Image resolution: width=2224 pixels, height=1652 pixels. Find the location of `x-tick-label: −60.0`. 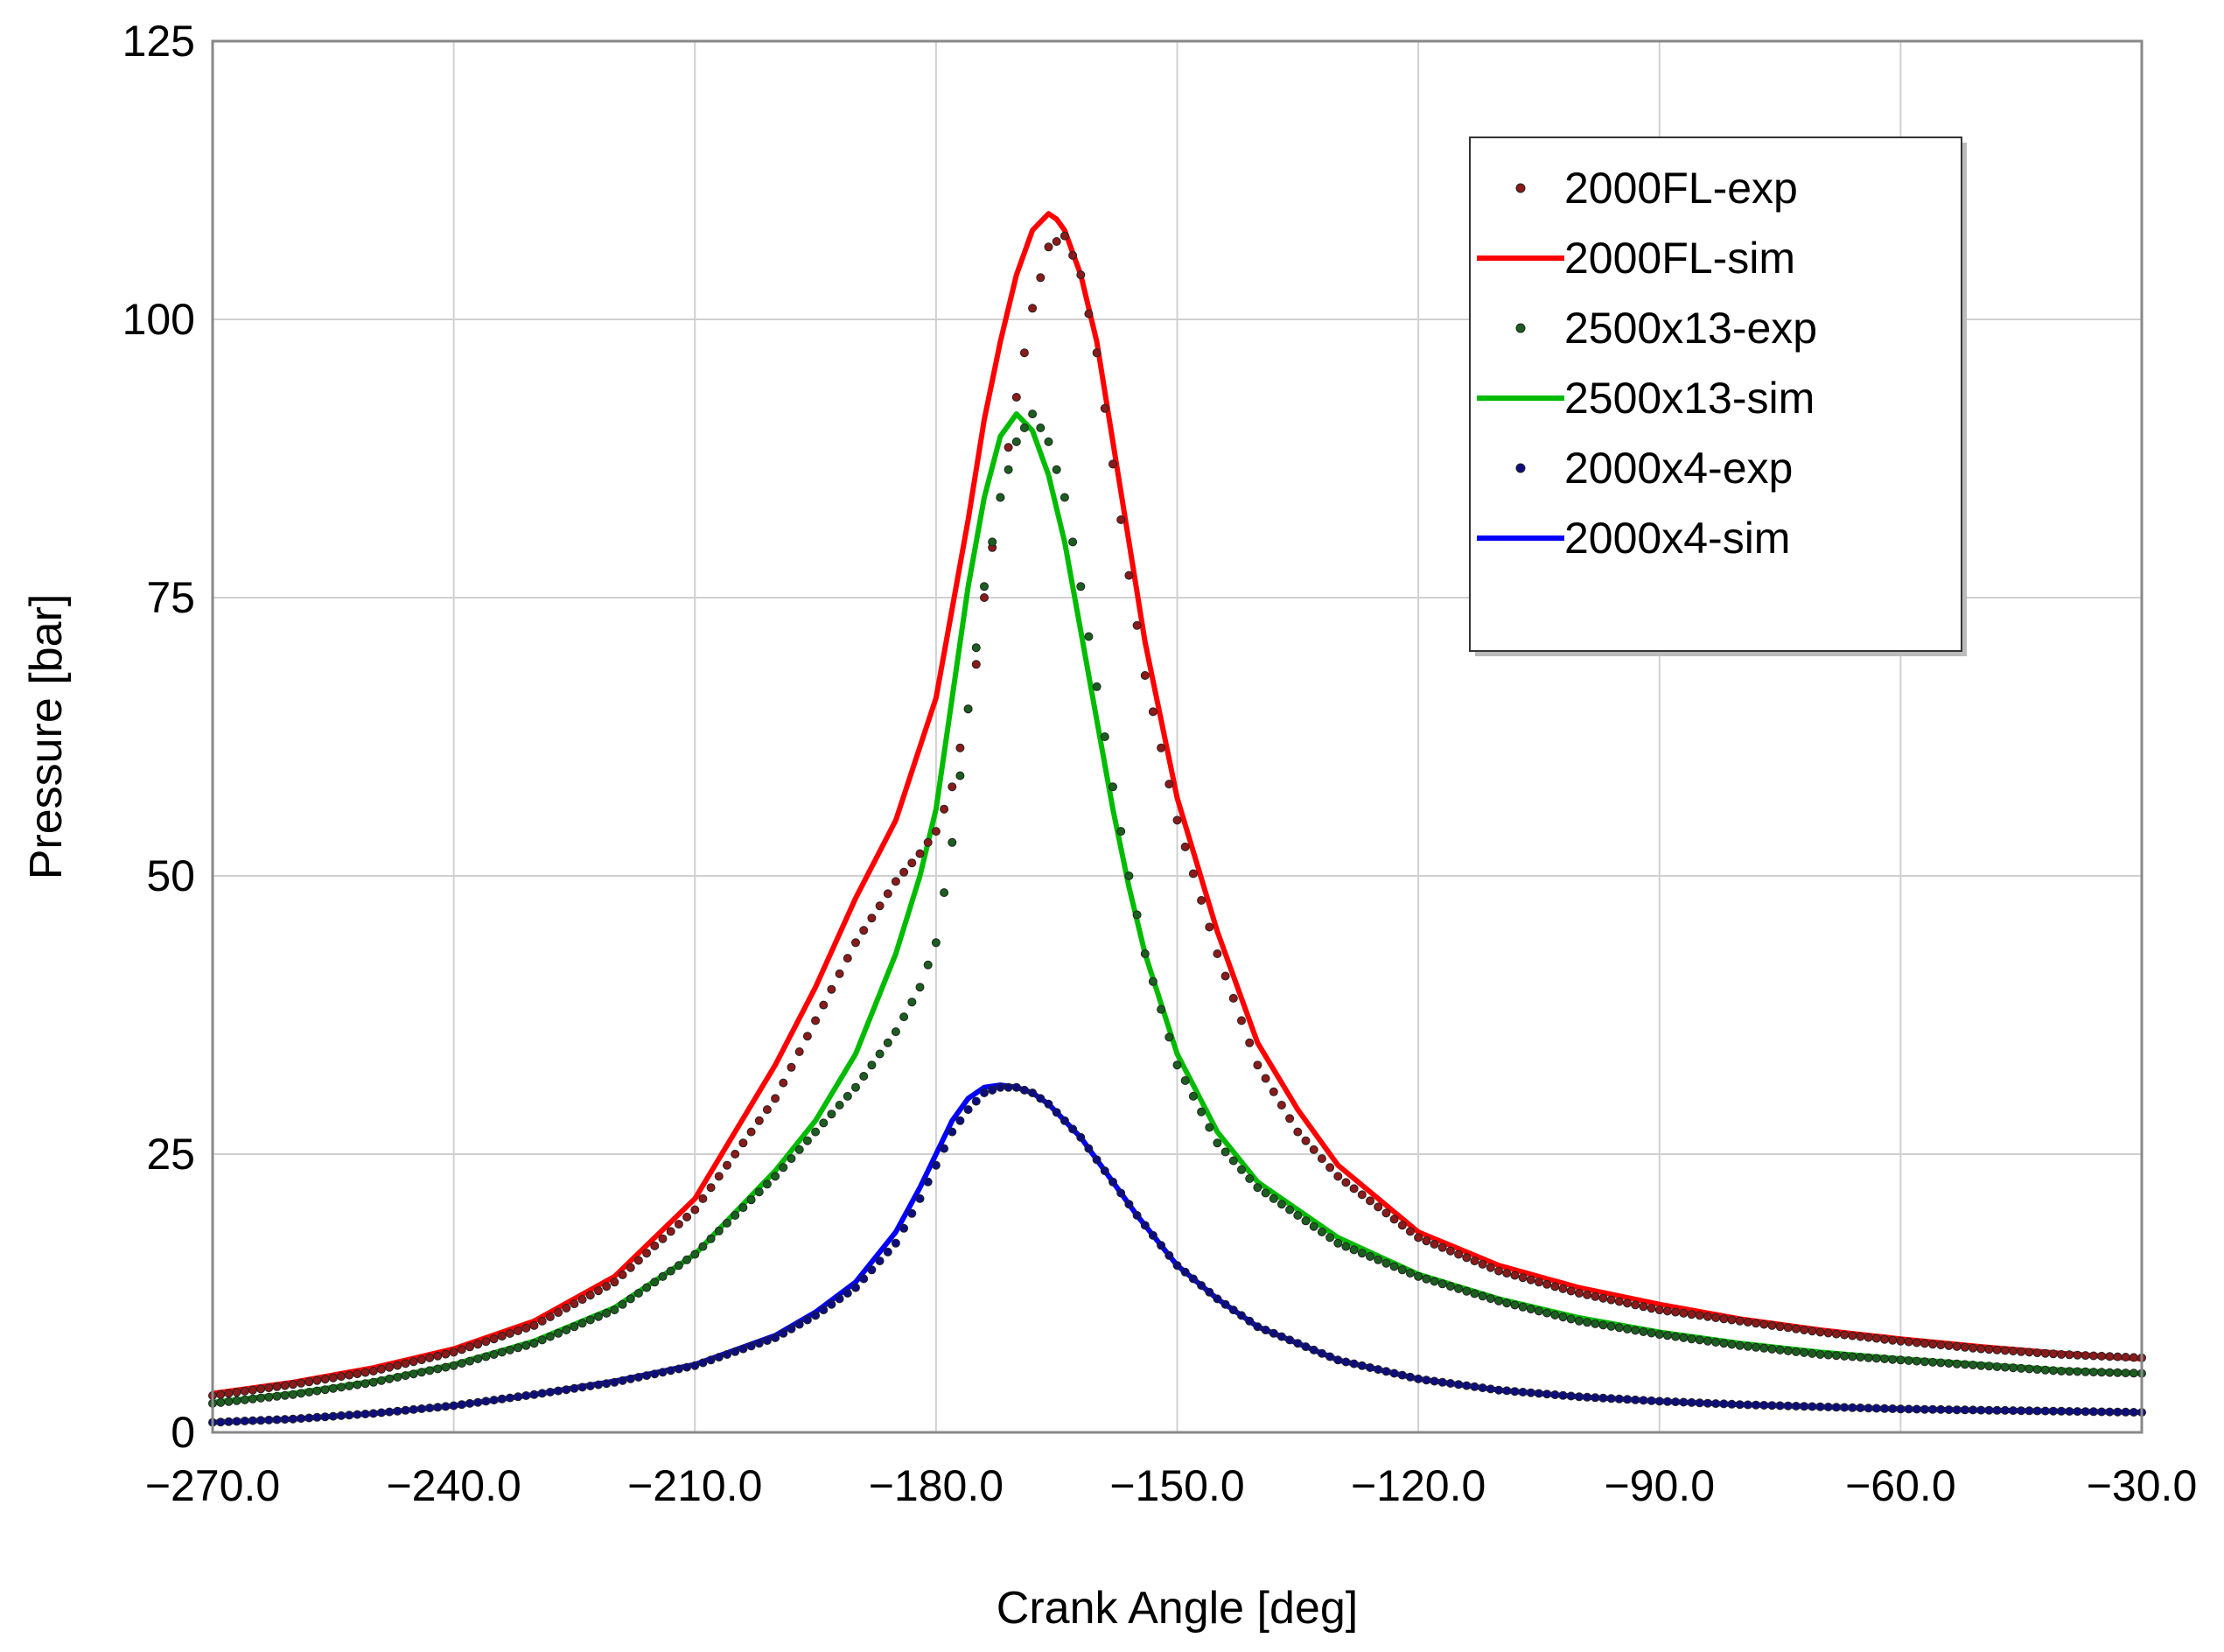

x-tick-label: −60.0 is located at coordinates (1901, 1485).